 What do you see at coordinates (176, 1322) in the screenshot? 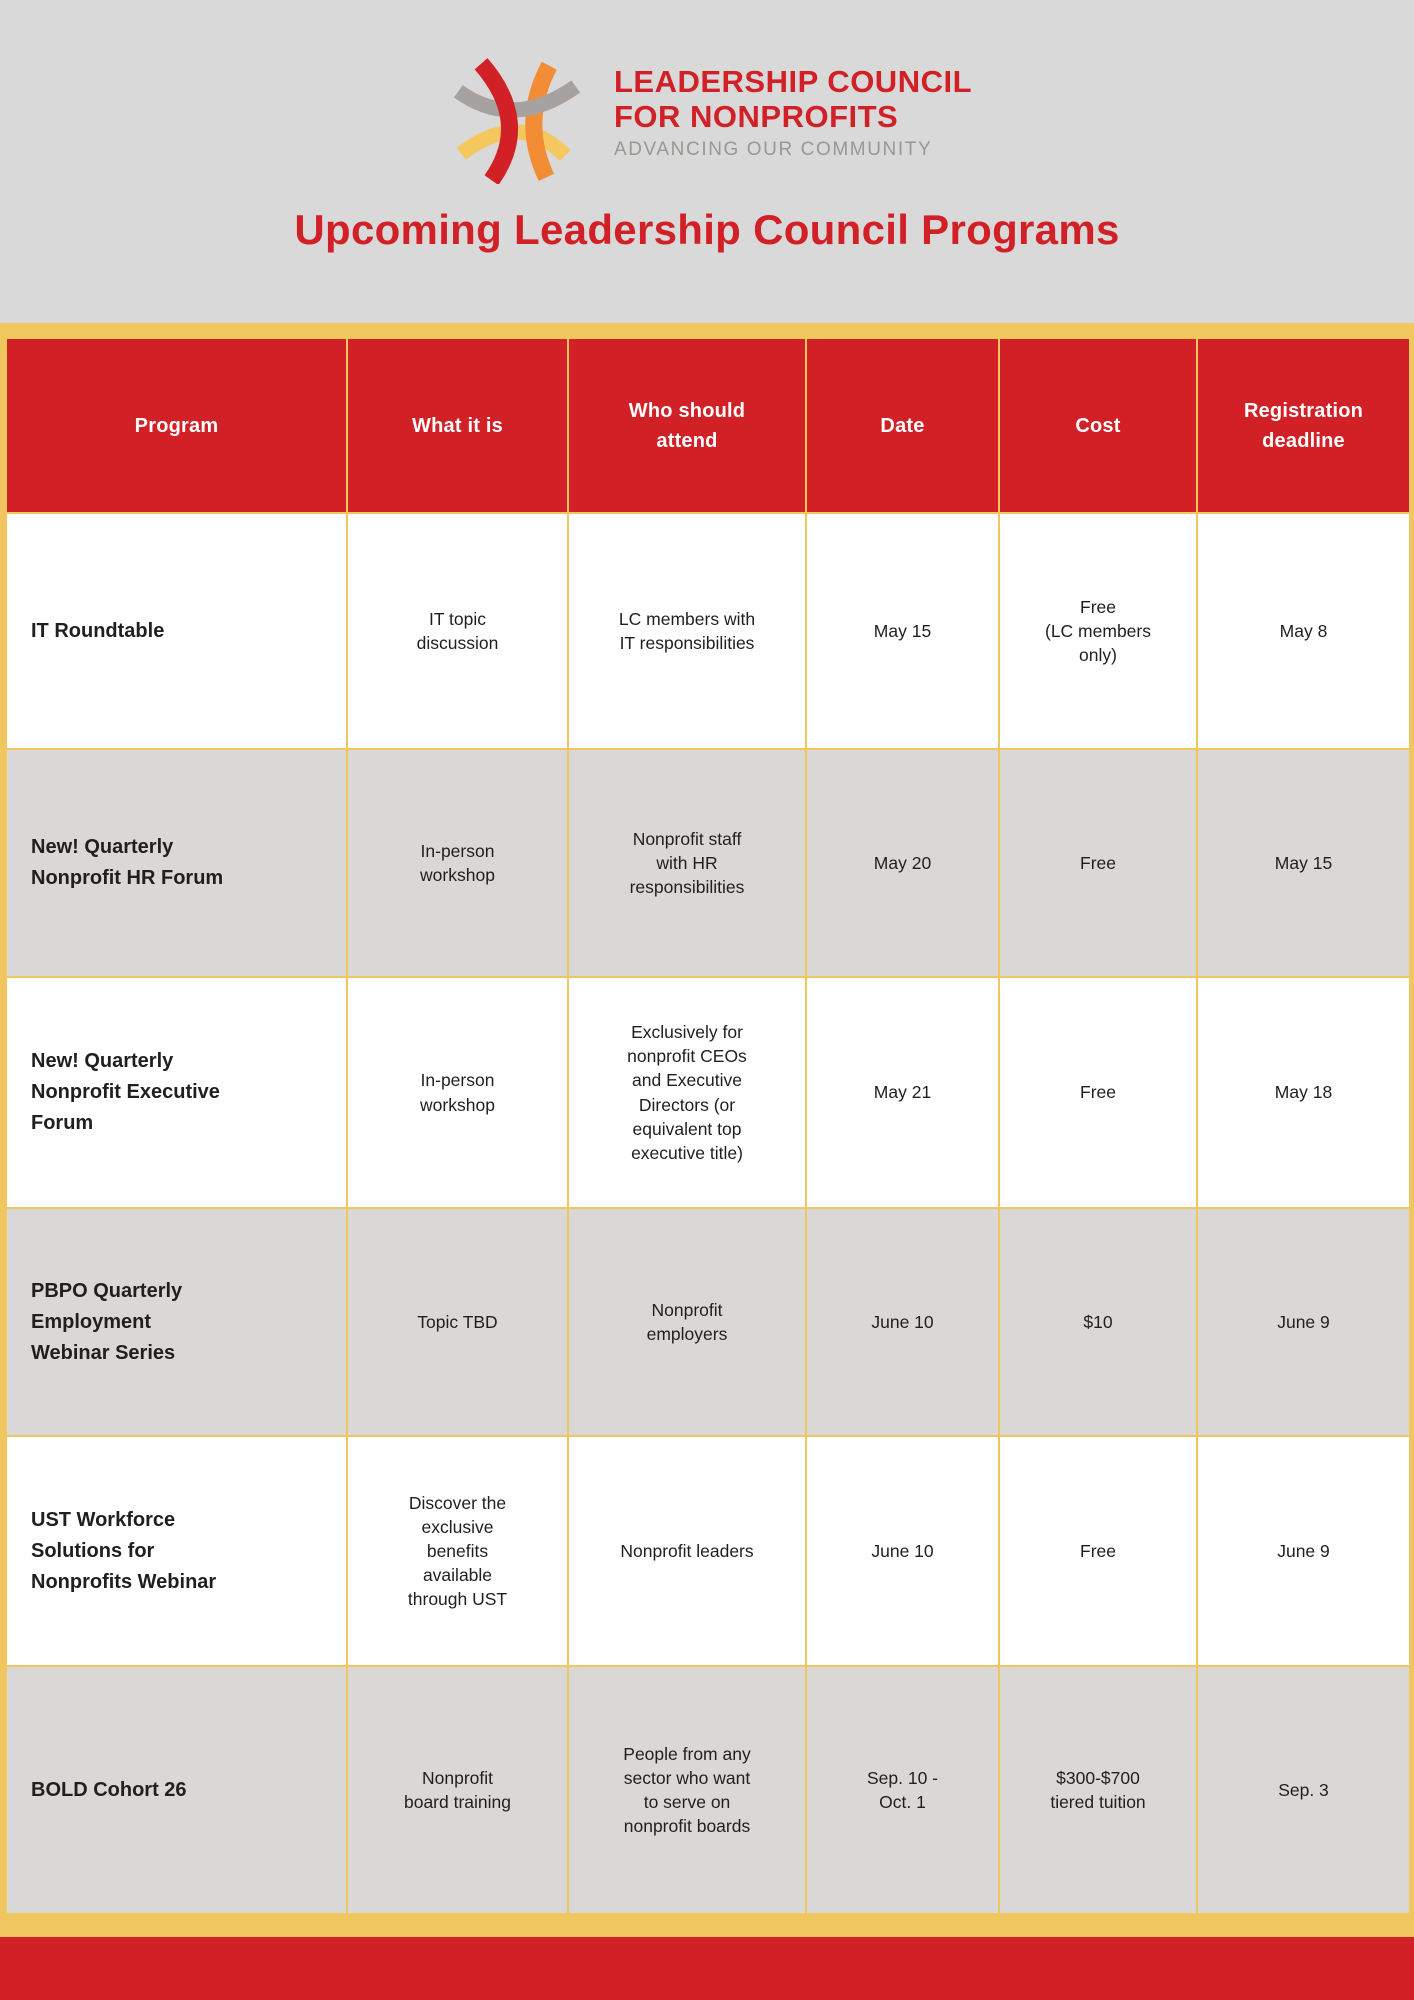
I see `cell-program: PBPO Quarterly Employment Webinar Series` at bounding box center [176, 1322].